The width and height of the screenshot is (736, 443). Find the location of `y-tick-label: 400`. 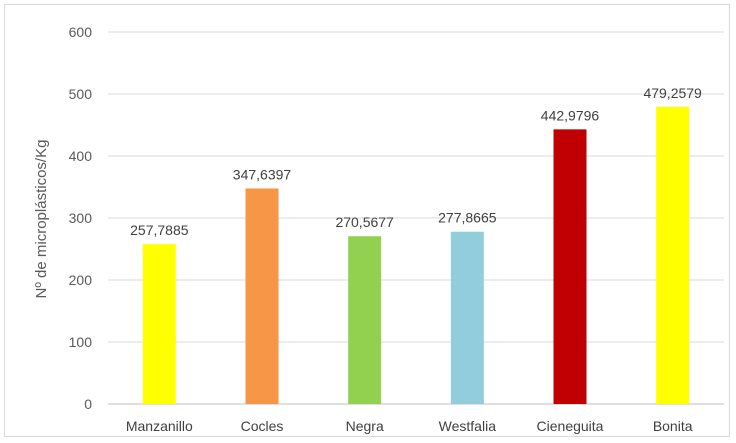

y-tick-label: 400 is located at coordinates (81, 156).